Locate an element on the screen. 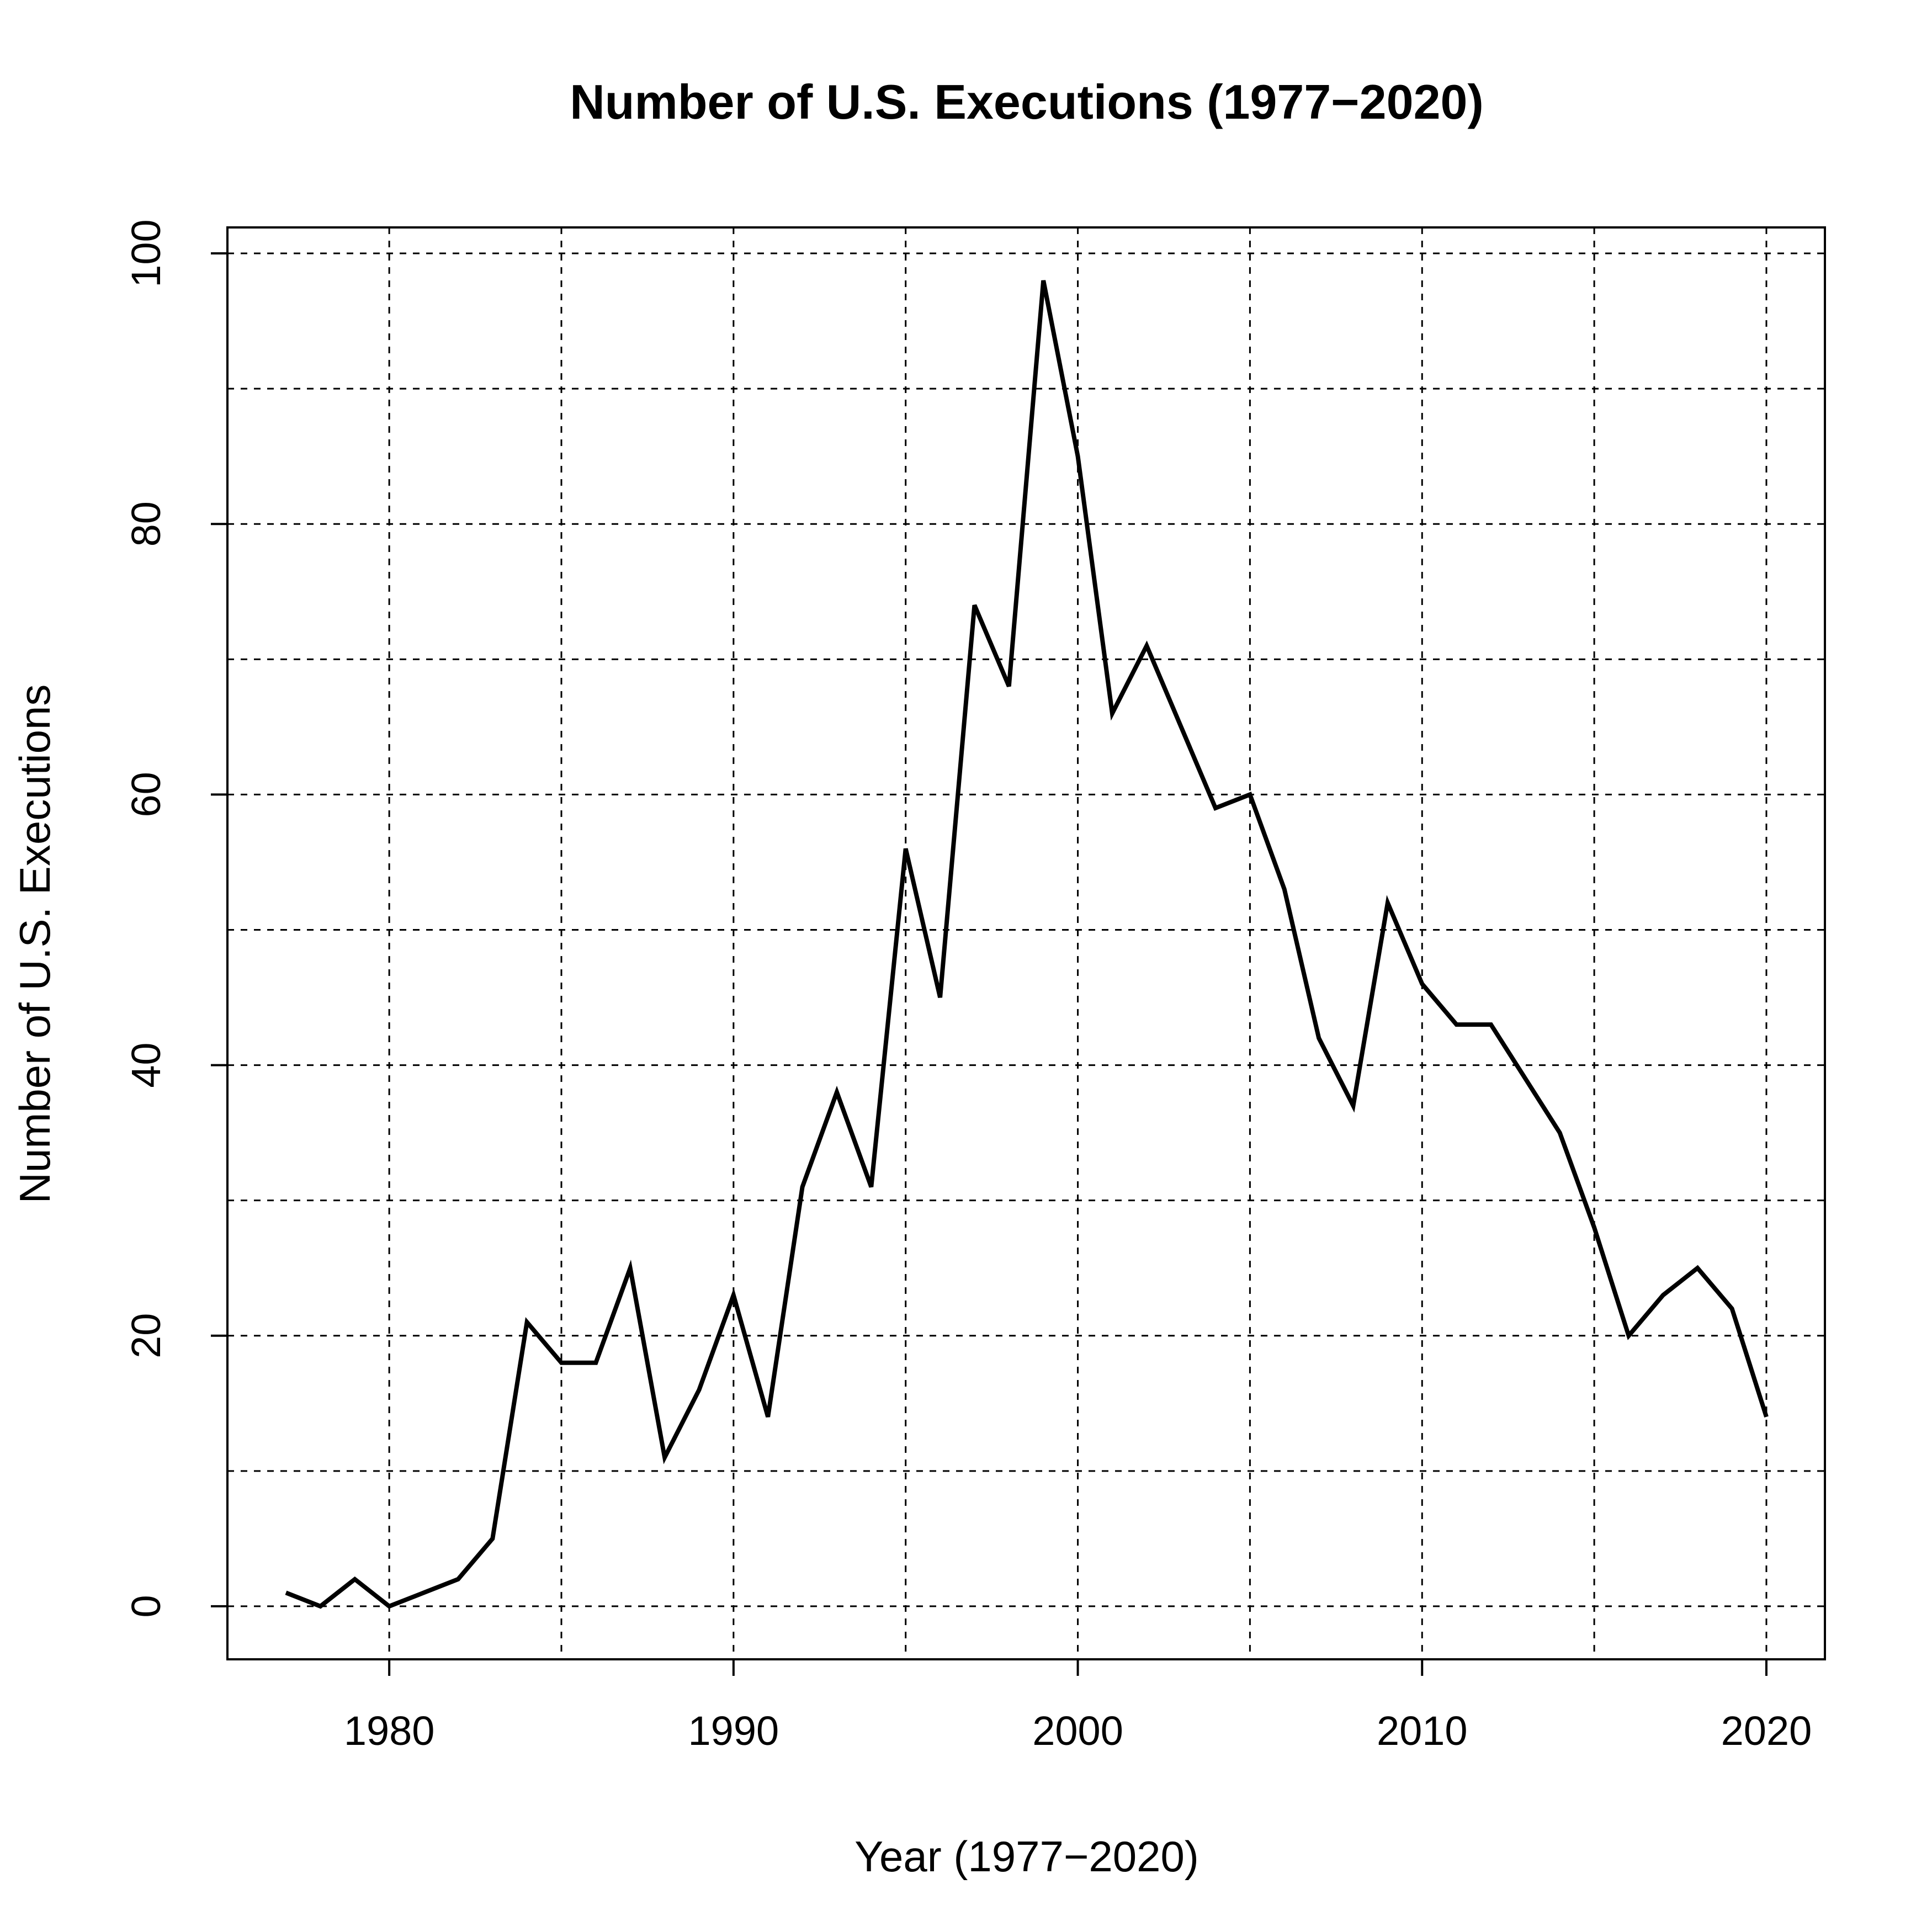  x-axis-label: Year (1977−2020) is located at coordinates (1027, 1857).